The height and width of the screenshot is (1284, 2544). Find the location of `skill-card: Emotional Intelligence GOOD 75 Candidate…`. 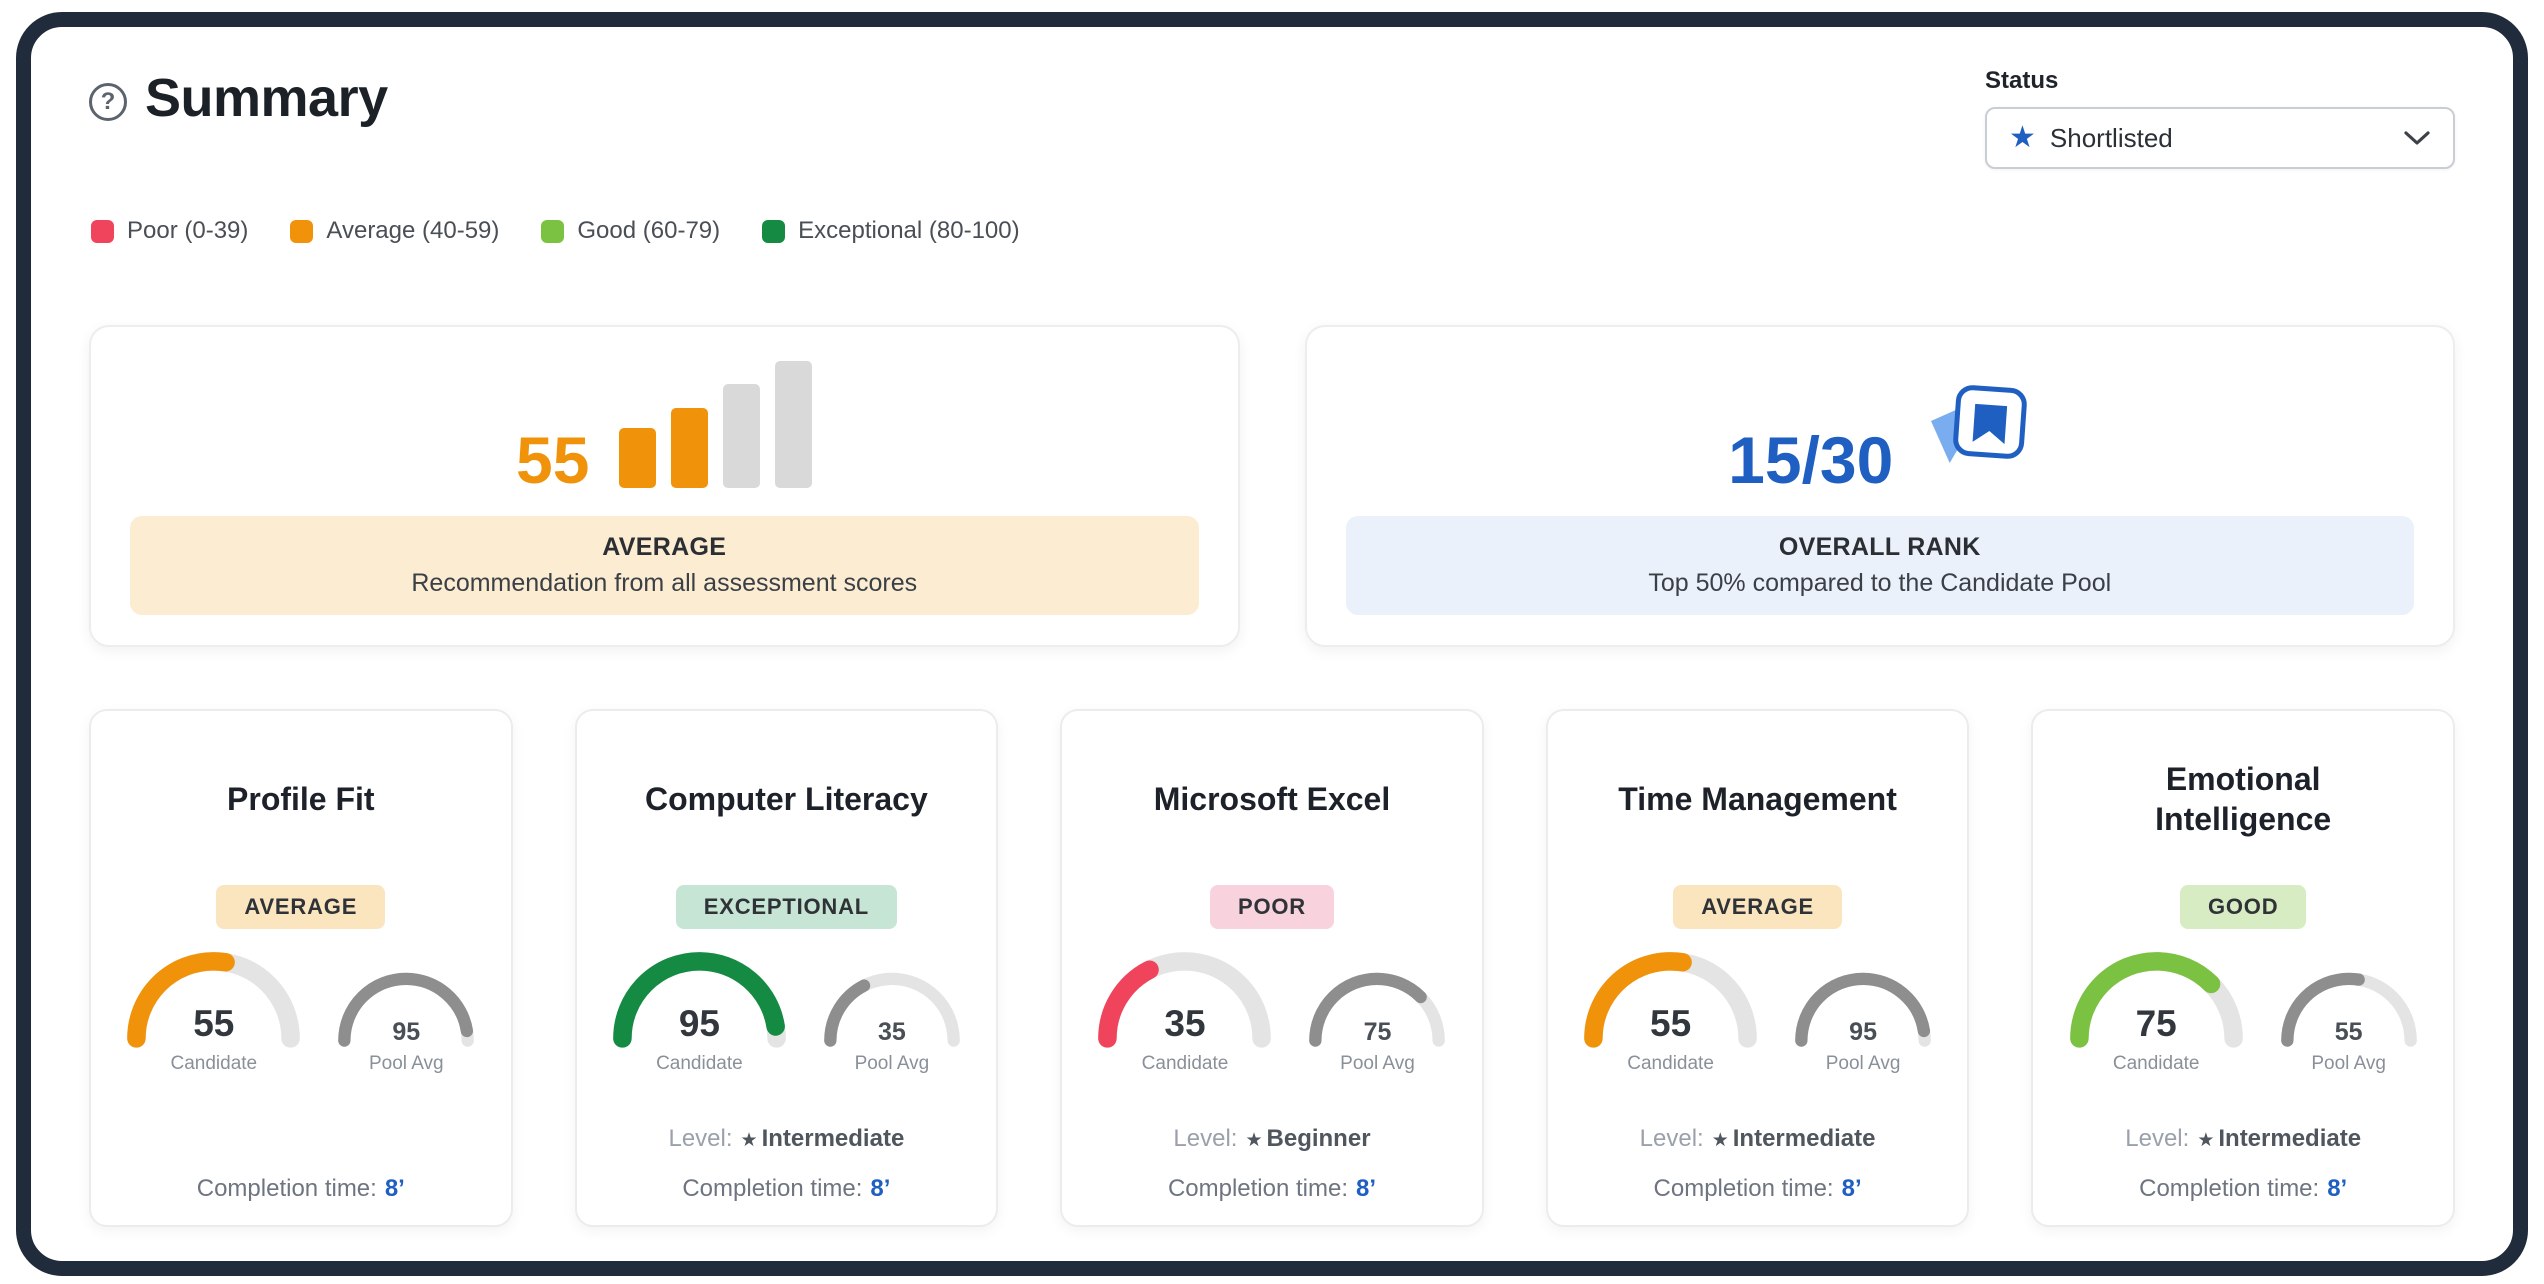

skill-card: Emotional Intelligence GOOD 75 Candidate… is located at coordinates (2243, 968).